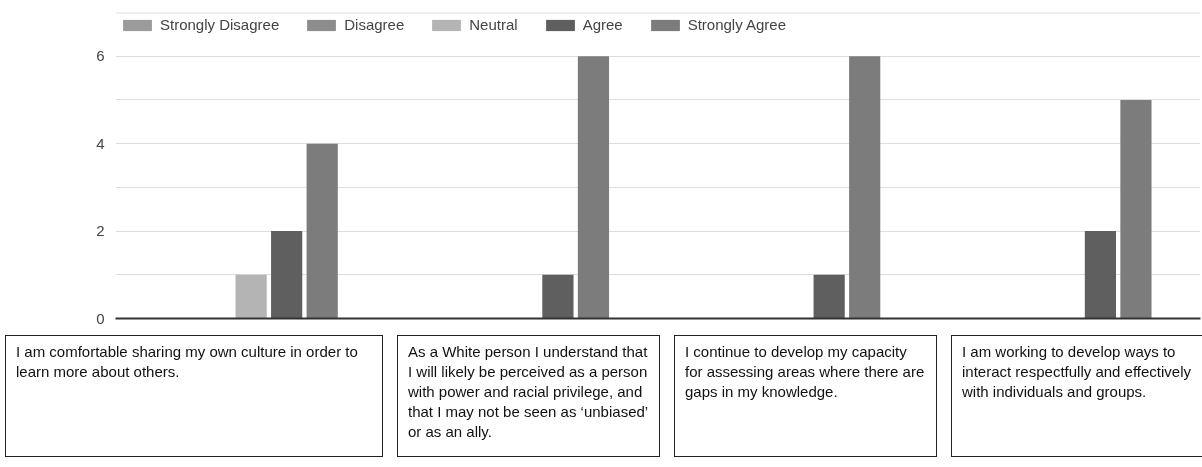 The image size is (1202, 467). Describe the element at coordinates (602, 24) in the screenshot. I see `legend-label: Agree` at that location.